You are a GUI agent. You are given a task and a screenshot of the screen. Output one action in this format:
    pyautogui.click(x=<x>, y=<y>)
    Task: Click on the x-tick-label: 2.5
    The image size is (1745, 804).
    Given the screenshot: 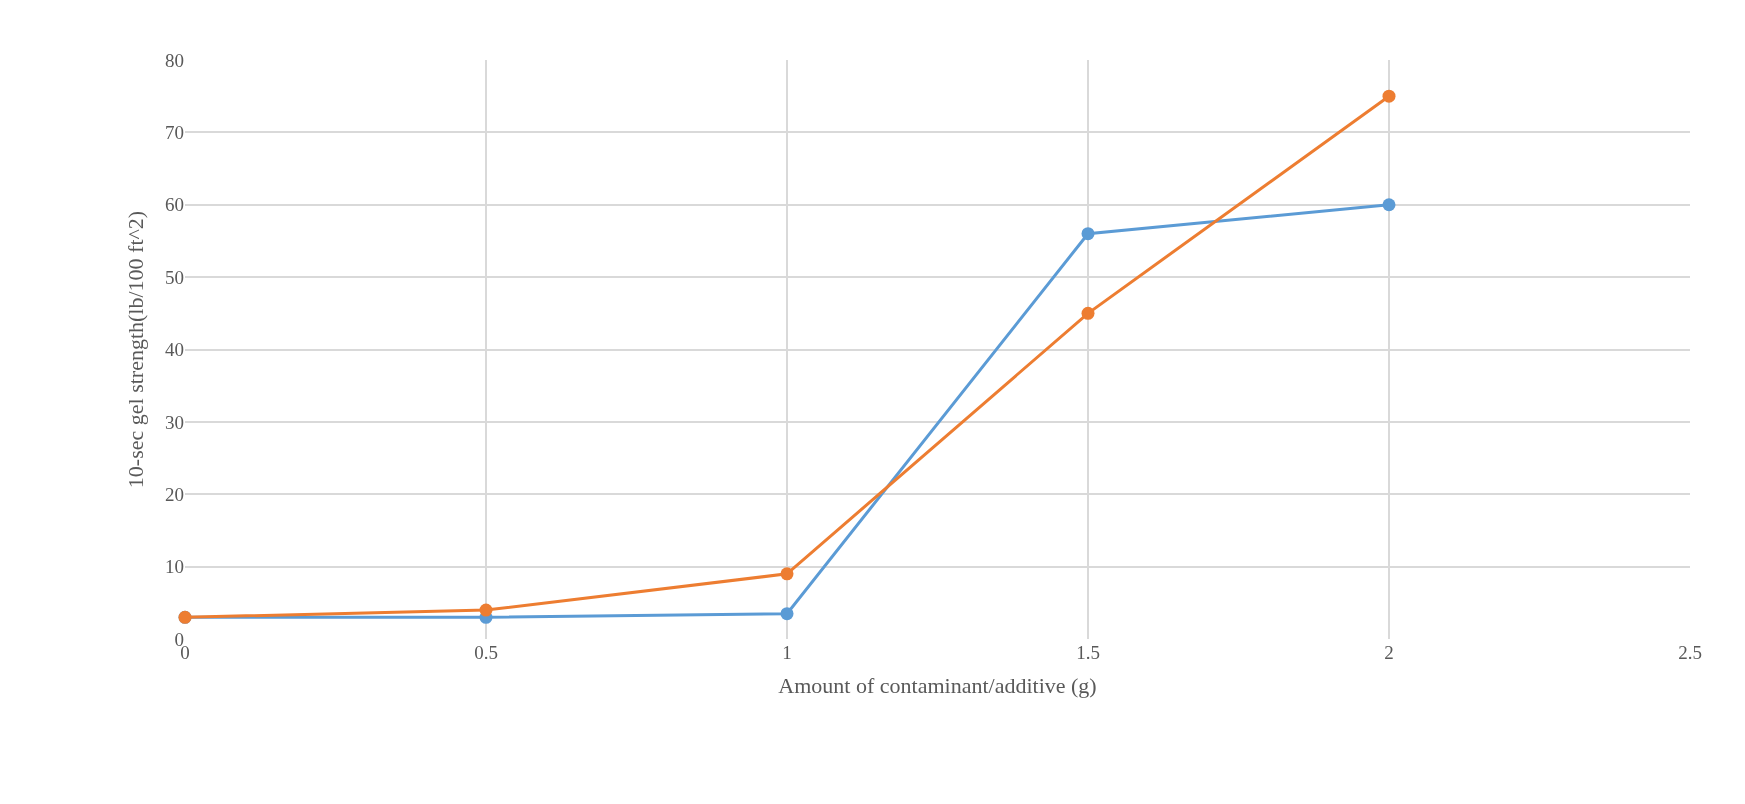 What is the action you would take?
    pyautogui.click(x=1690, y=652)
    